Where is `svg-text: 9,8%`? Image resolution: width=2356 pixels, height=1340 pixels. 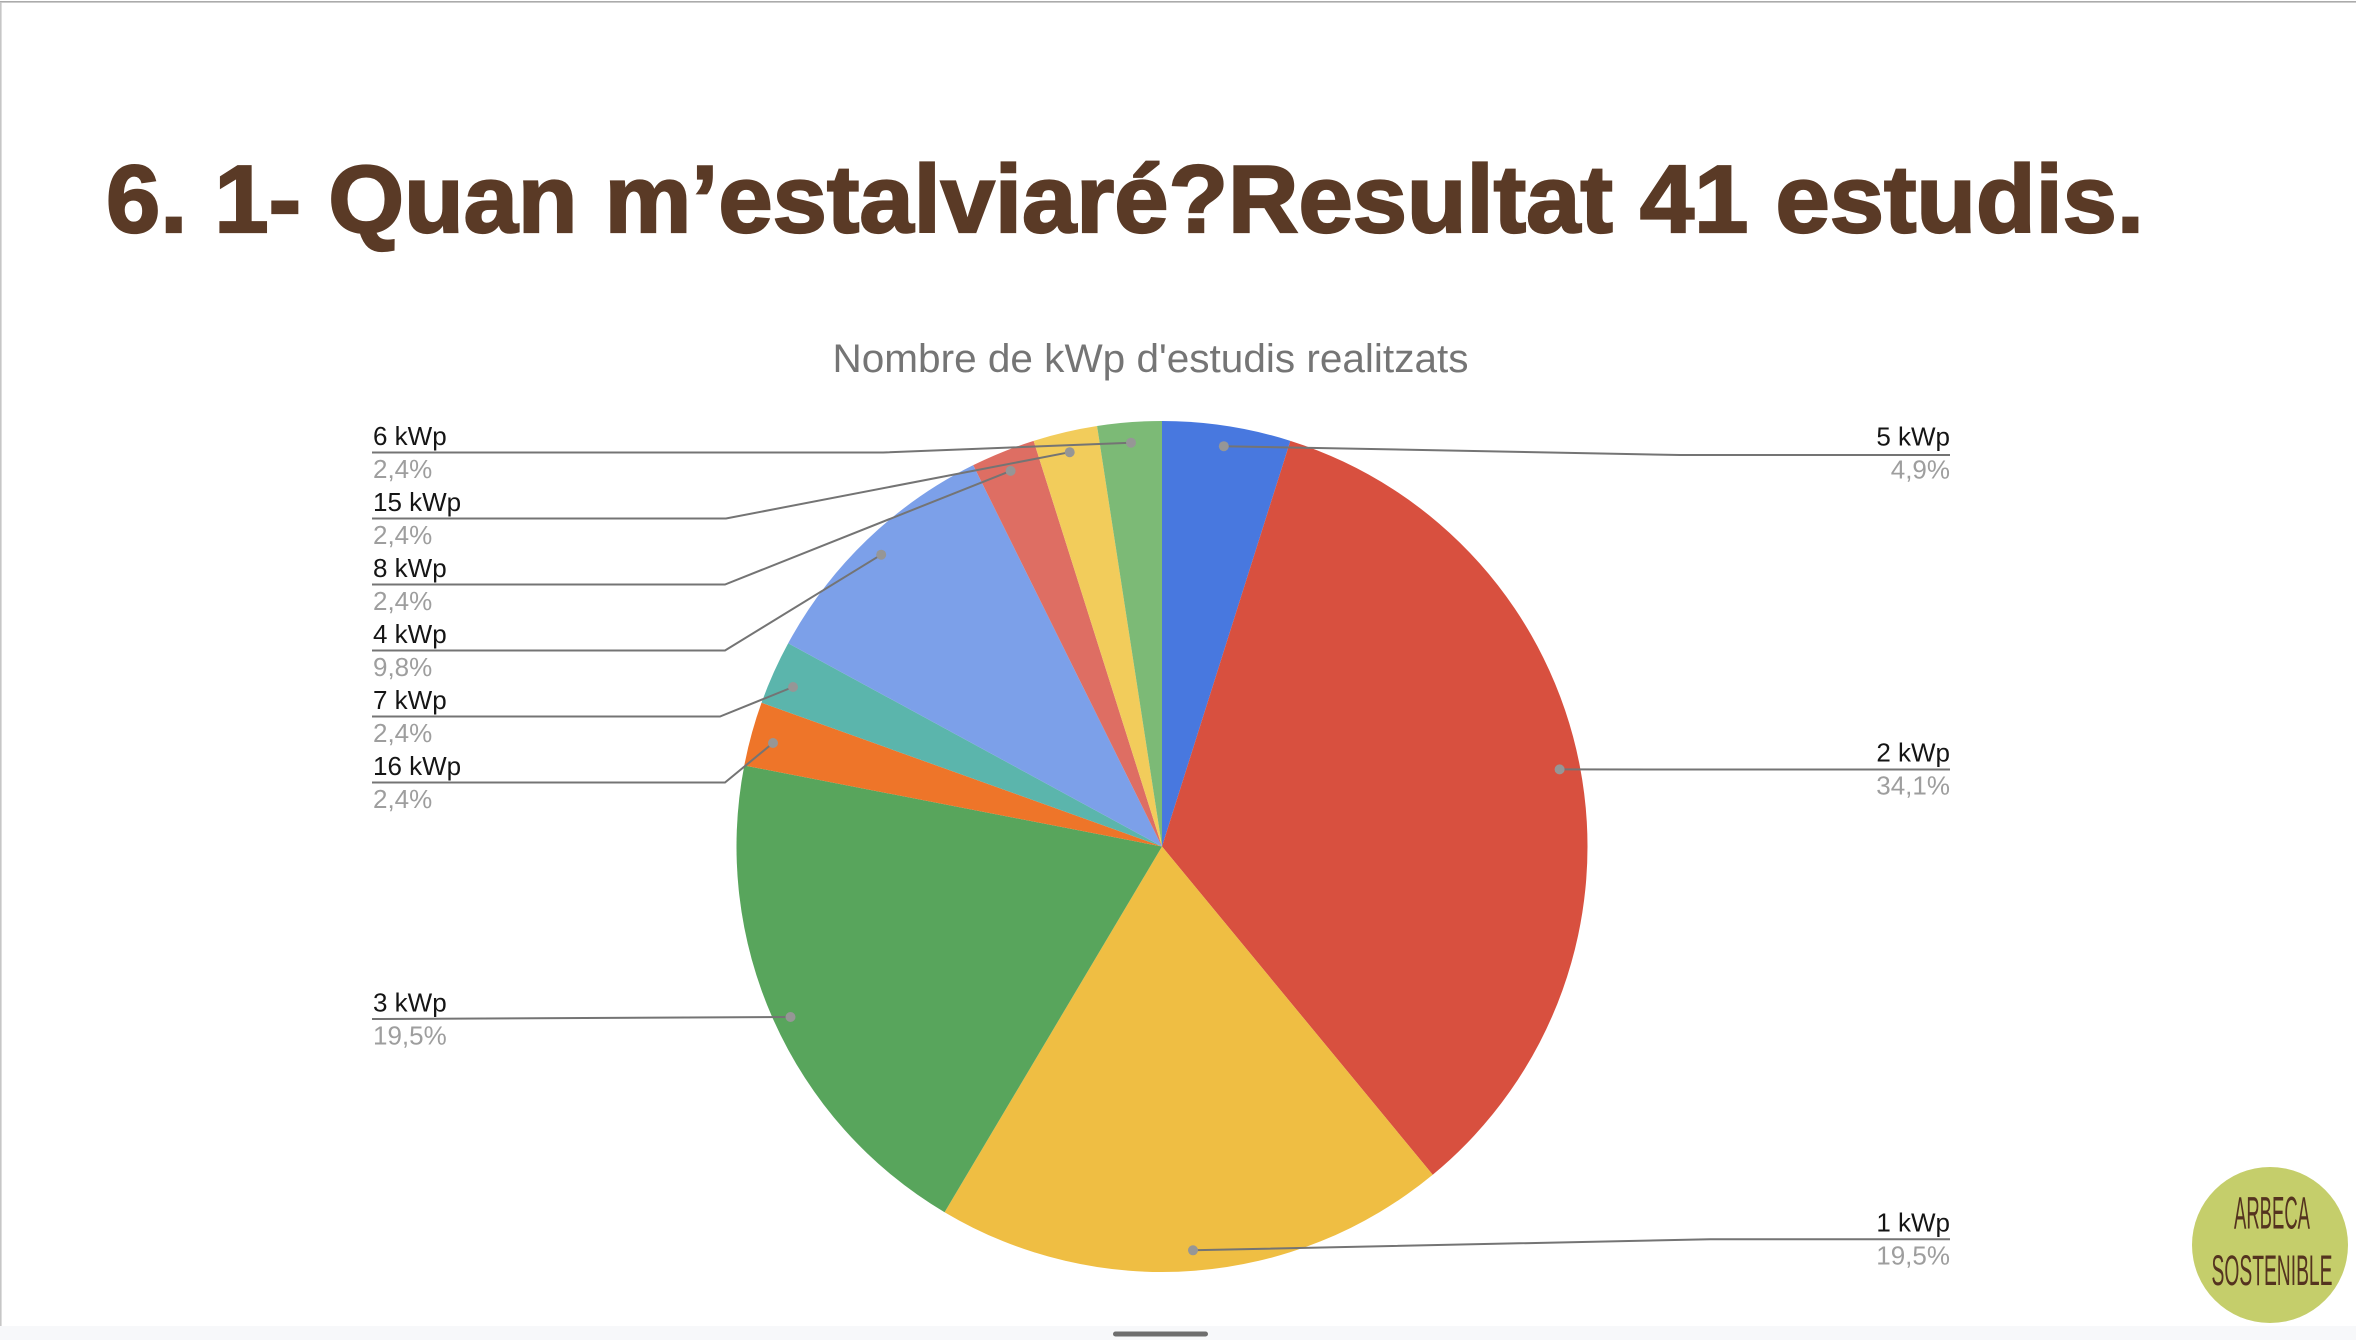
svg-text: 9,8% is located at coordinates (402, 667).